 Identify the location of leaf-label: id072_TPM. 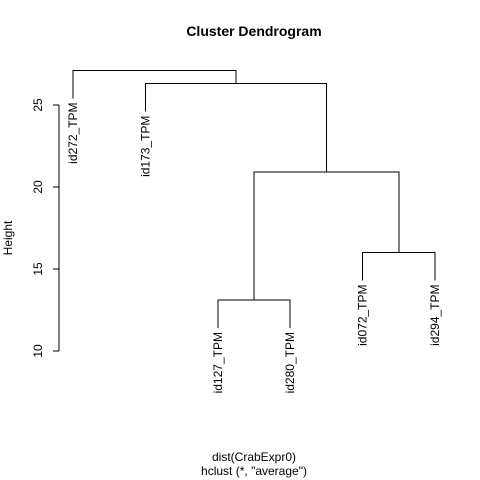
(363, 314).